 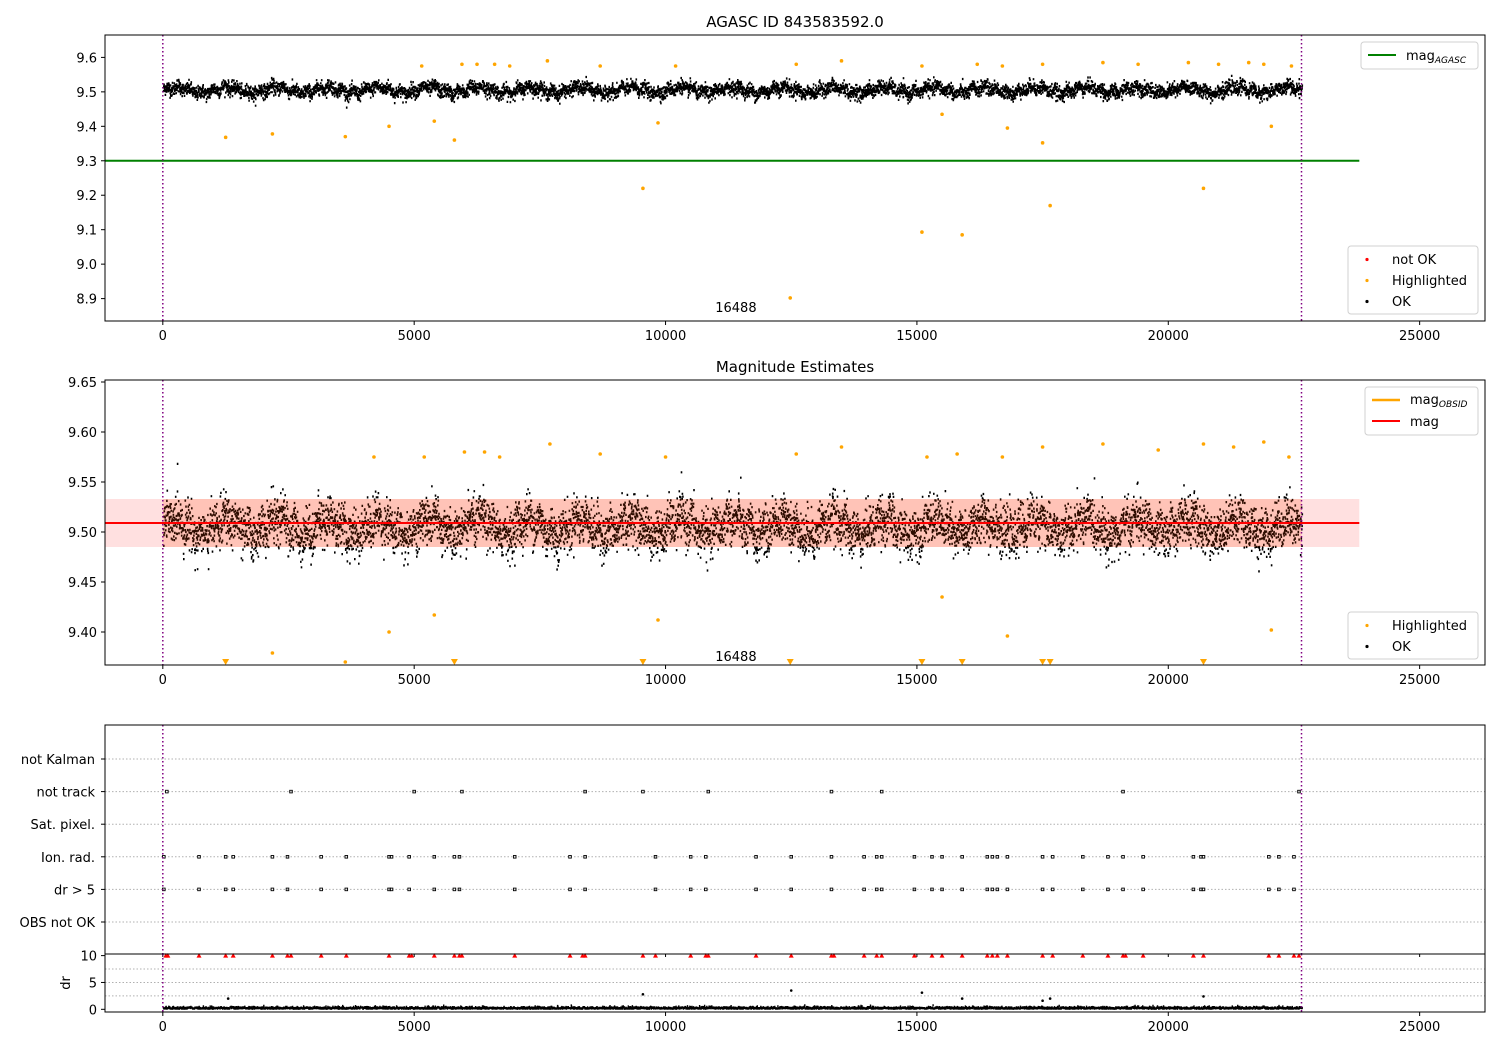 I want to click on y-tick-label-1-3: 9.55, so click(x=82, y=483).